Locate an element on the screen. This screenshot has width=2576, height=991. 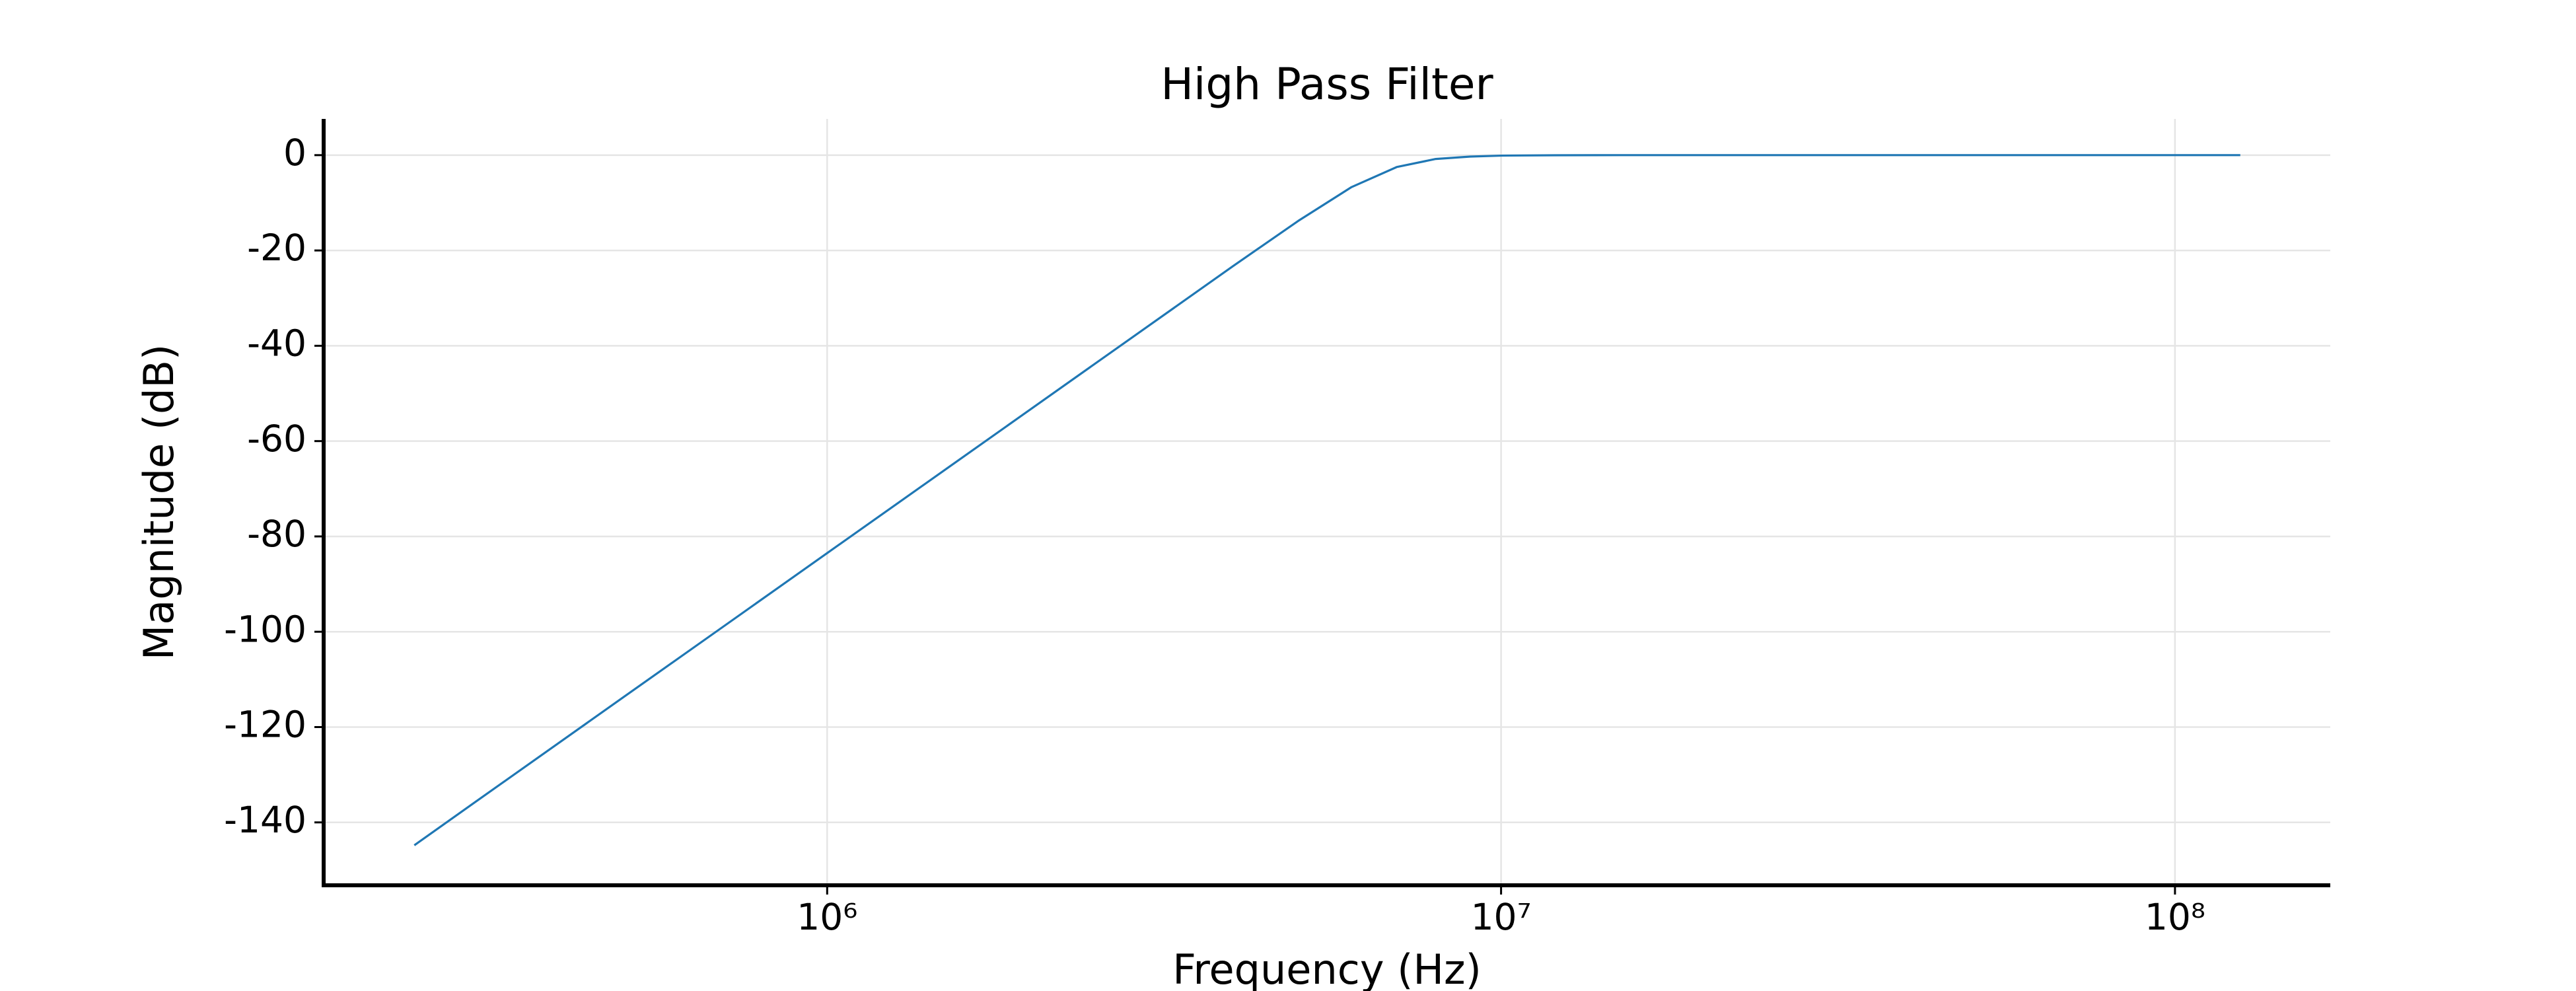
y-tick-label: -120 is located at coordinates (265, 725).